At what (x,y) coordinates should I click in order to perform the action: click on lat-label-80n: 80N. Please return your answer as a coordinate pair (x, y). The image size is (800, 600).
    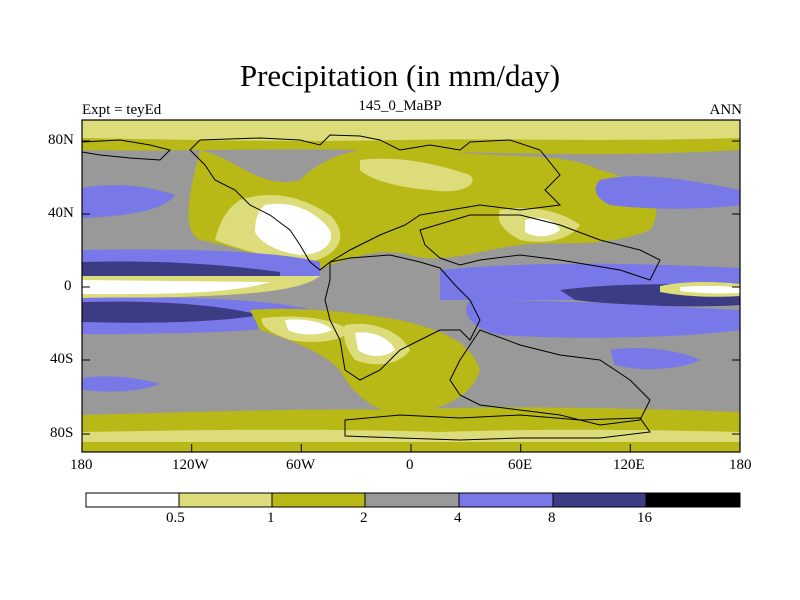
    Looking at the image, I should click on (61, 140).